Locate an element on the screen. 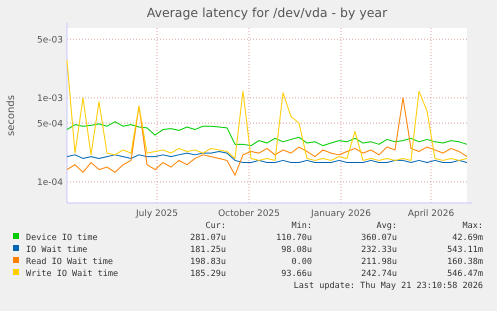  y-axis-title: seconds is located at coordinates (11, 115).